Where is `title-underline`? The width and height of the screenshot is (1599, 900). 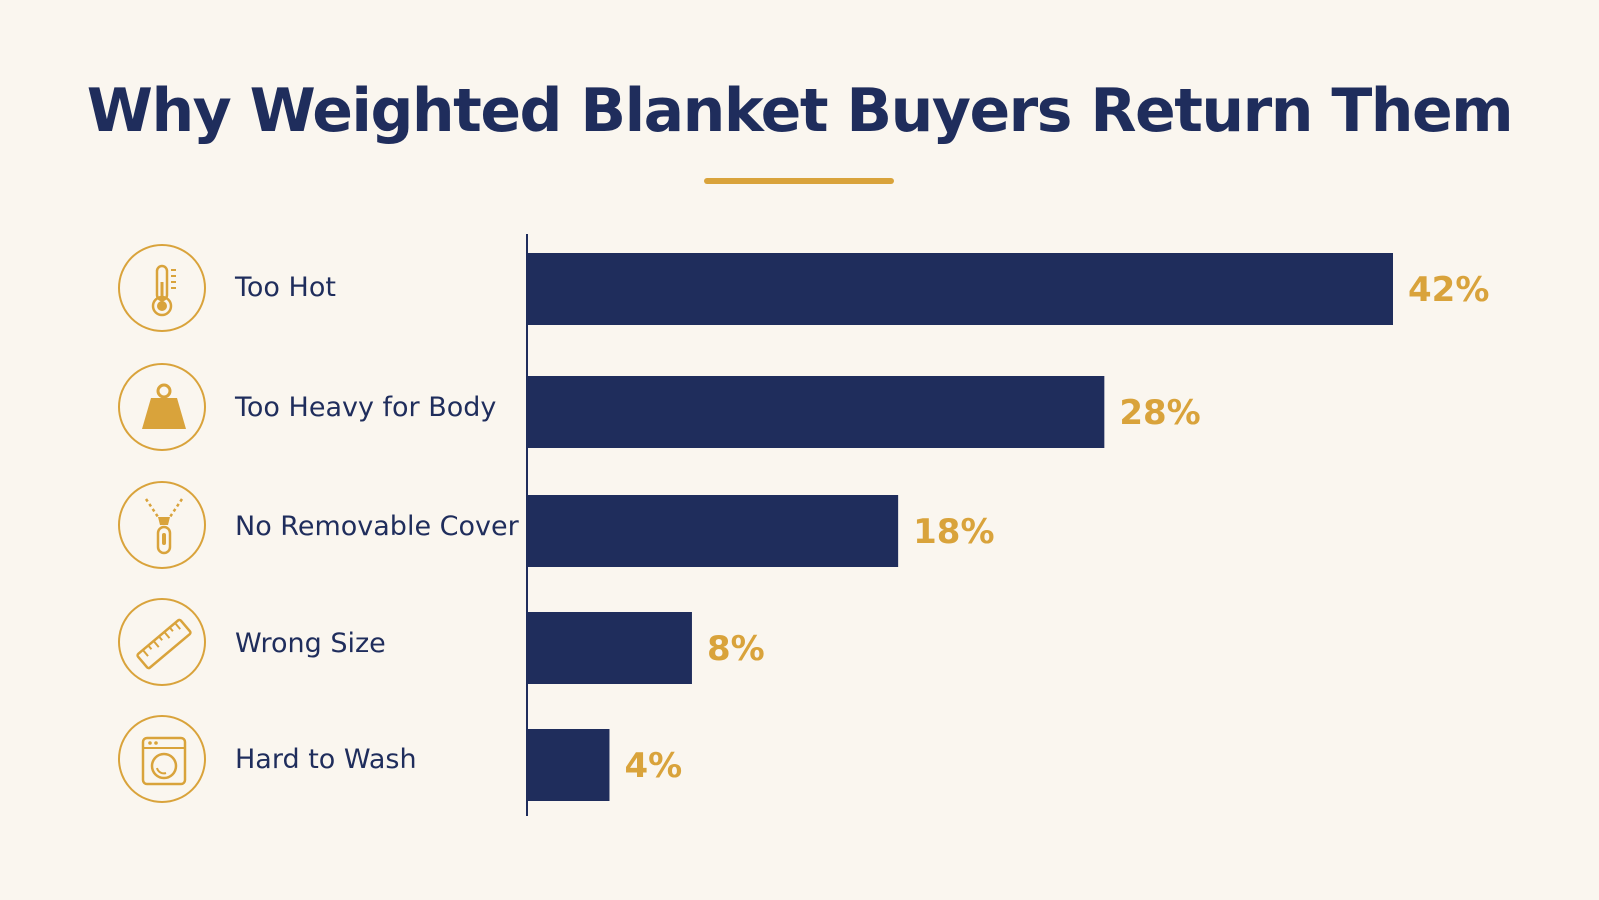 title-underline is located at coordinates (799, 181).